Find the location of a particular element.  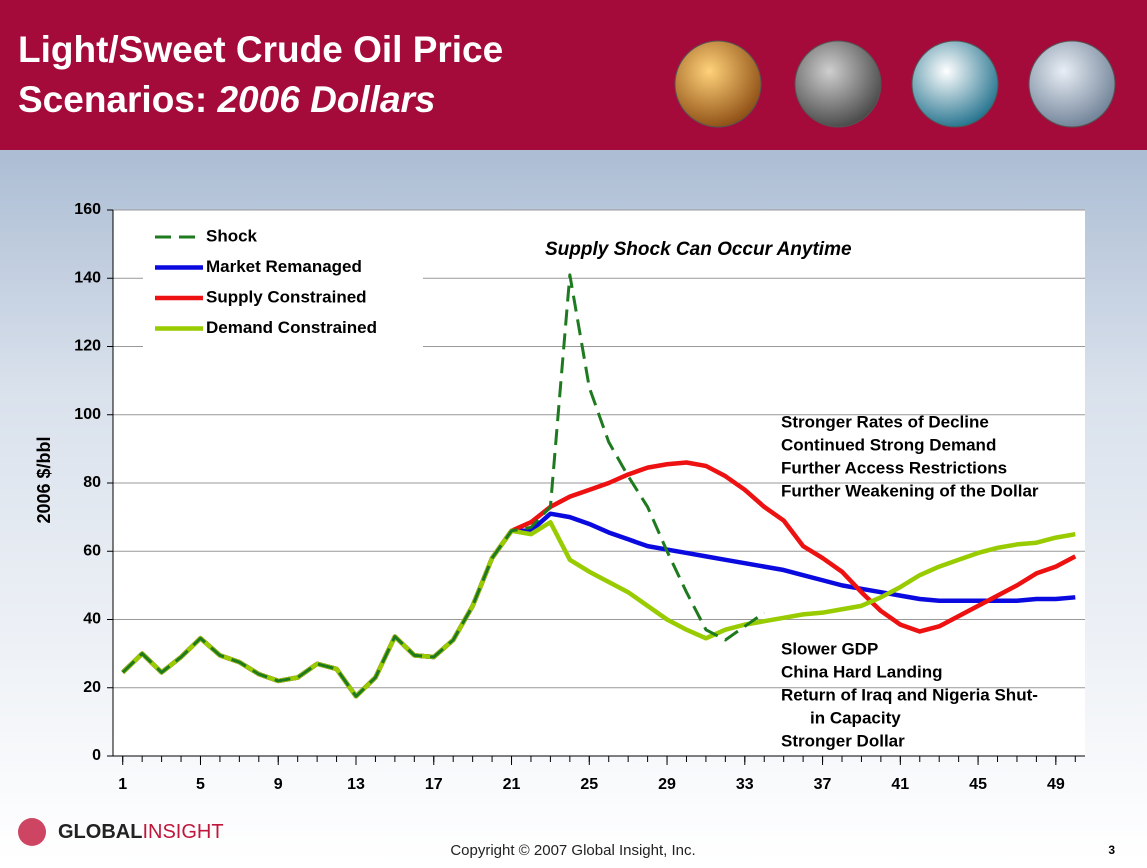

y-tick-label: 120 is located at coordinates (87, 346).